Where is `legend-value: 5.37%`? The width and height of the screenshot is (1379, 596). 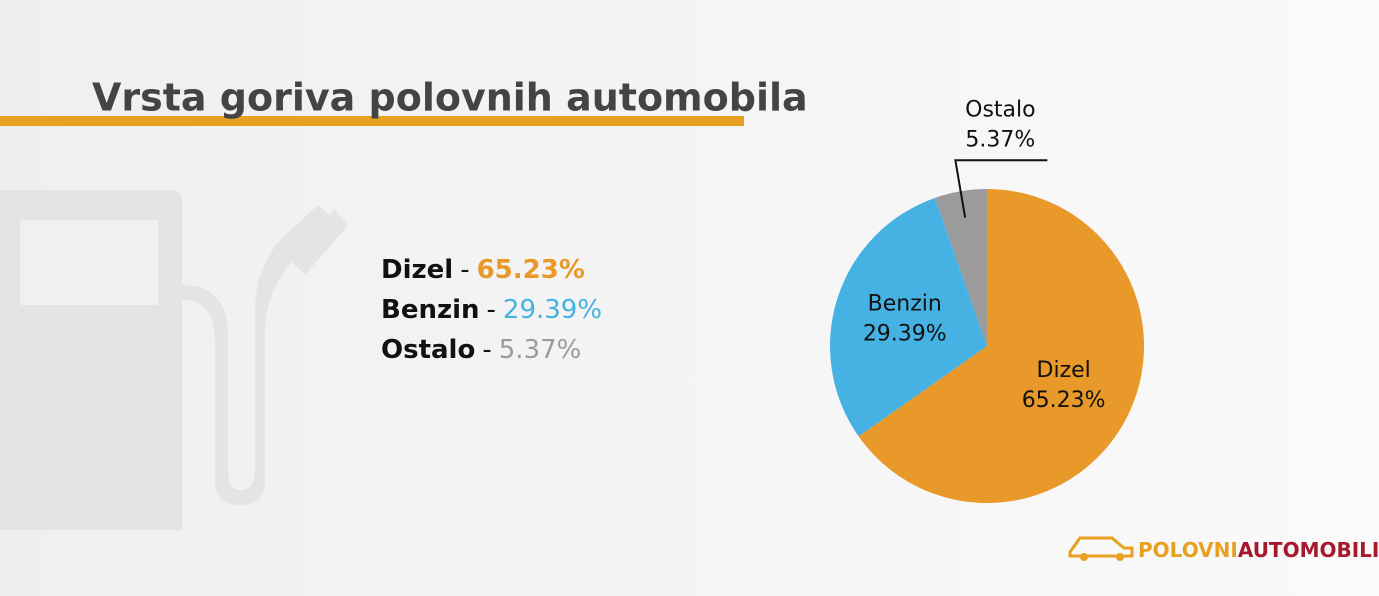
legend-value: 5.37% is located at coordinates (540, 350).